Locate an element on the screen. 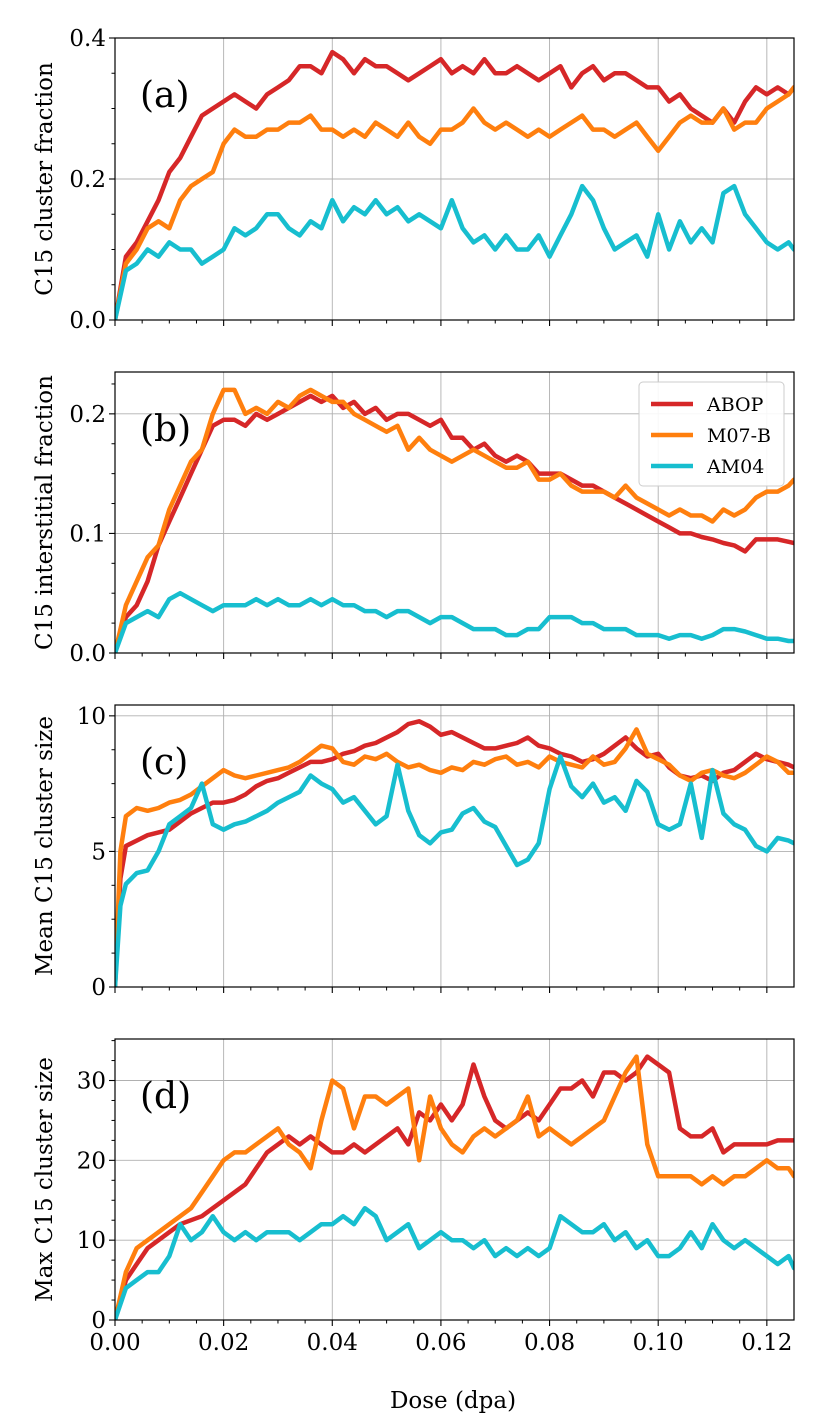  y-axis-label: C15 cluster fraction is located at coordinates (45, 179).